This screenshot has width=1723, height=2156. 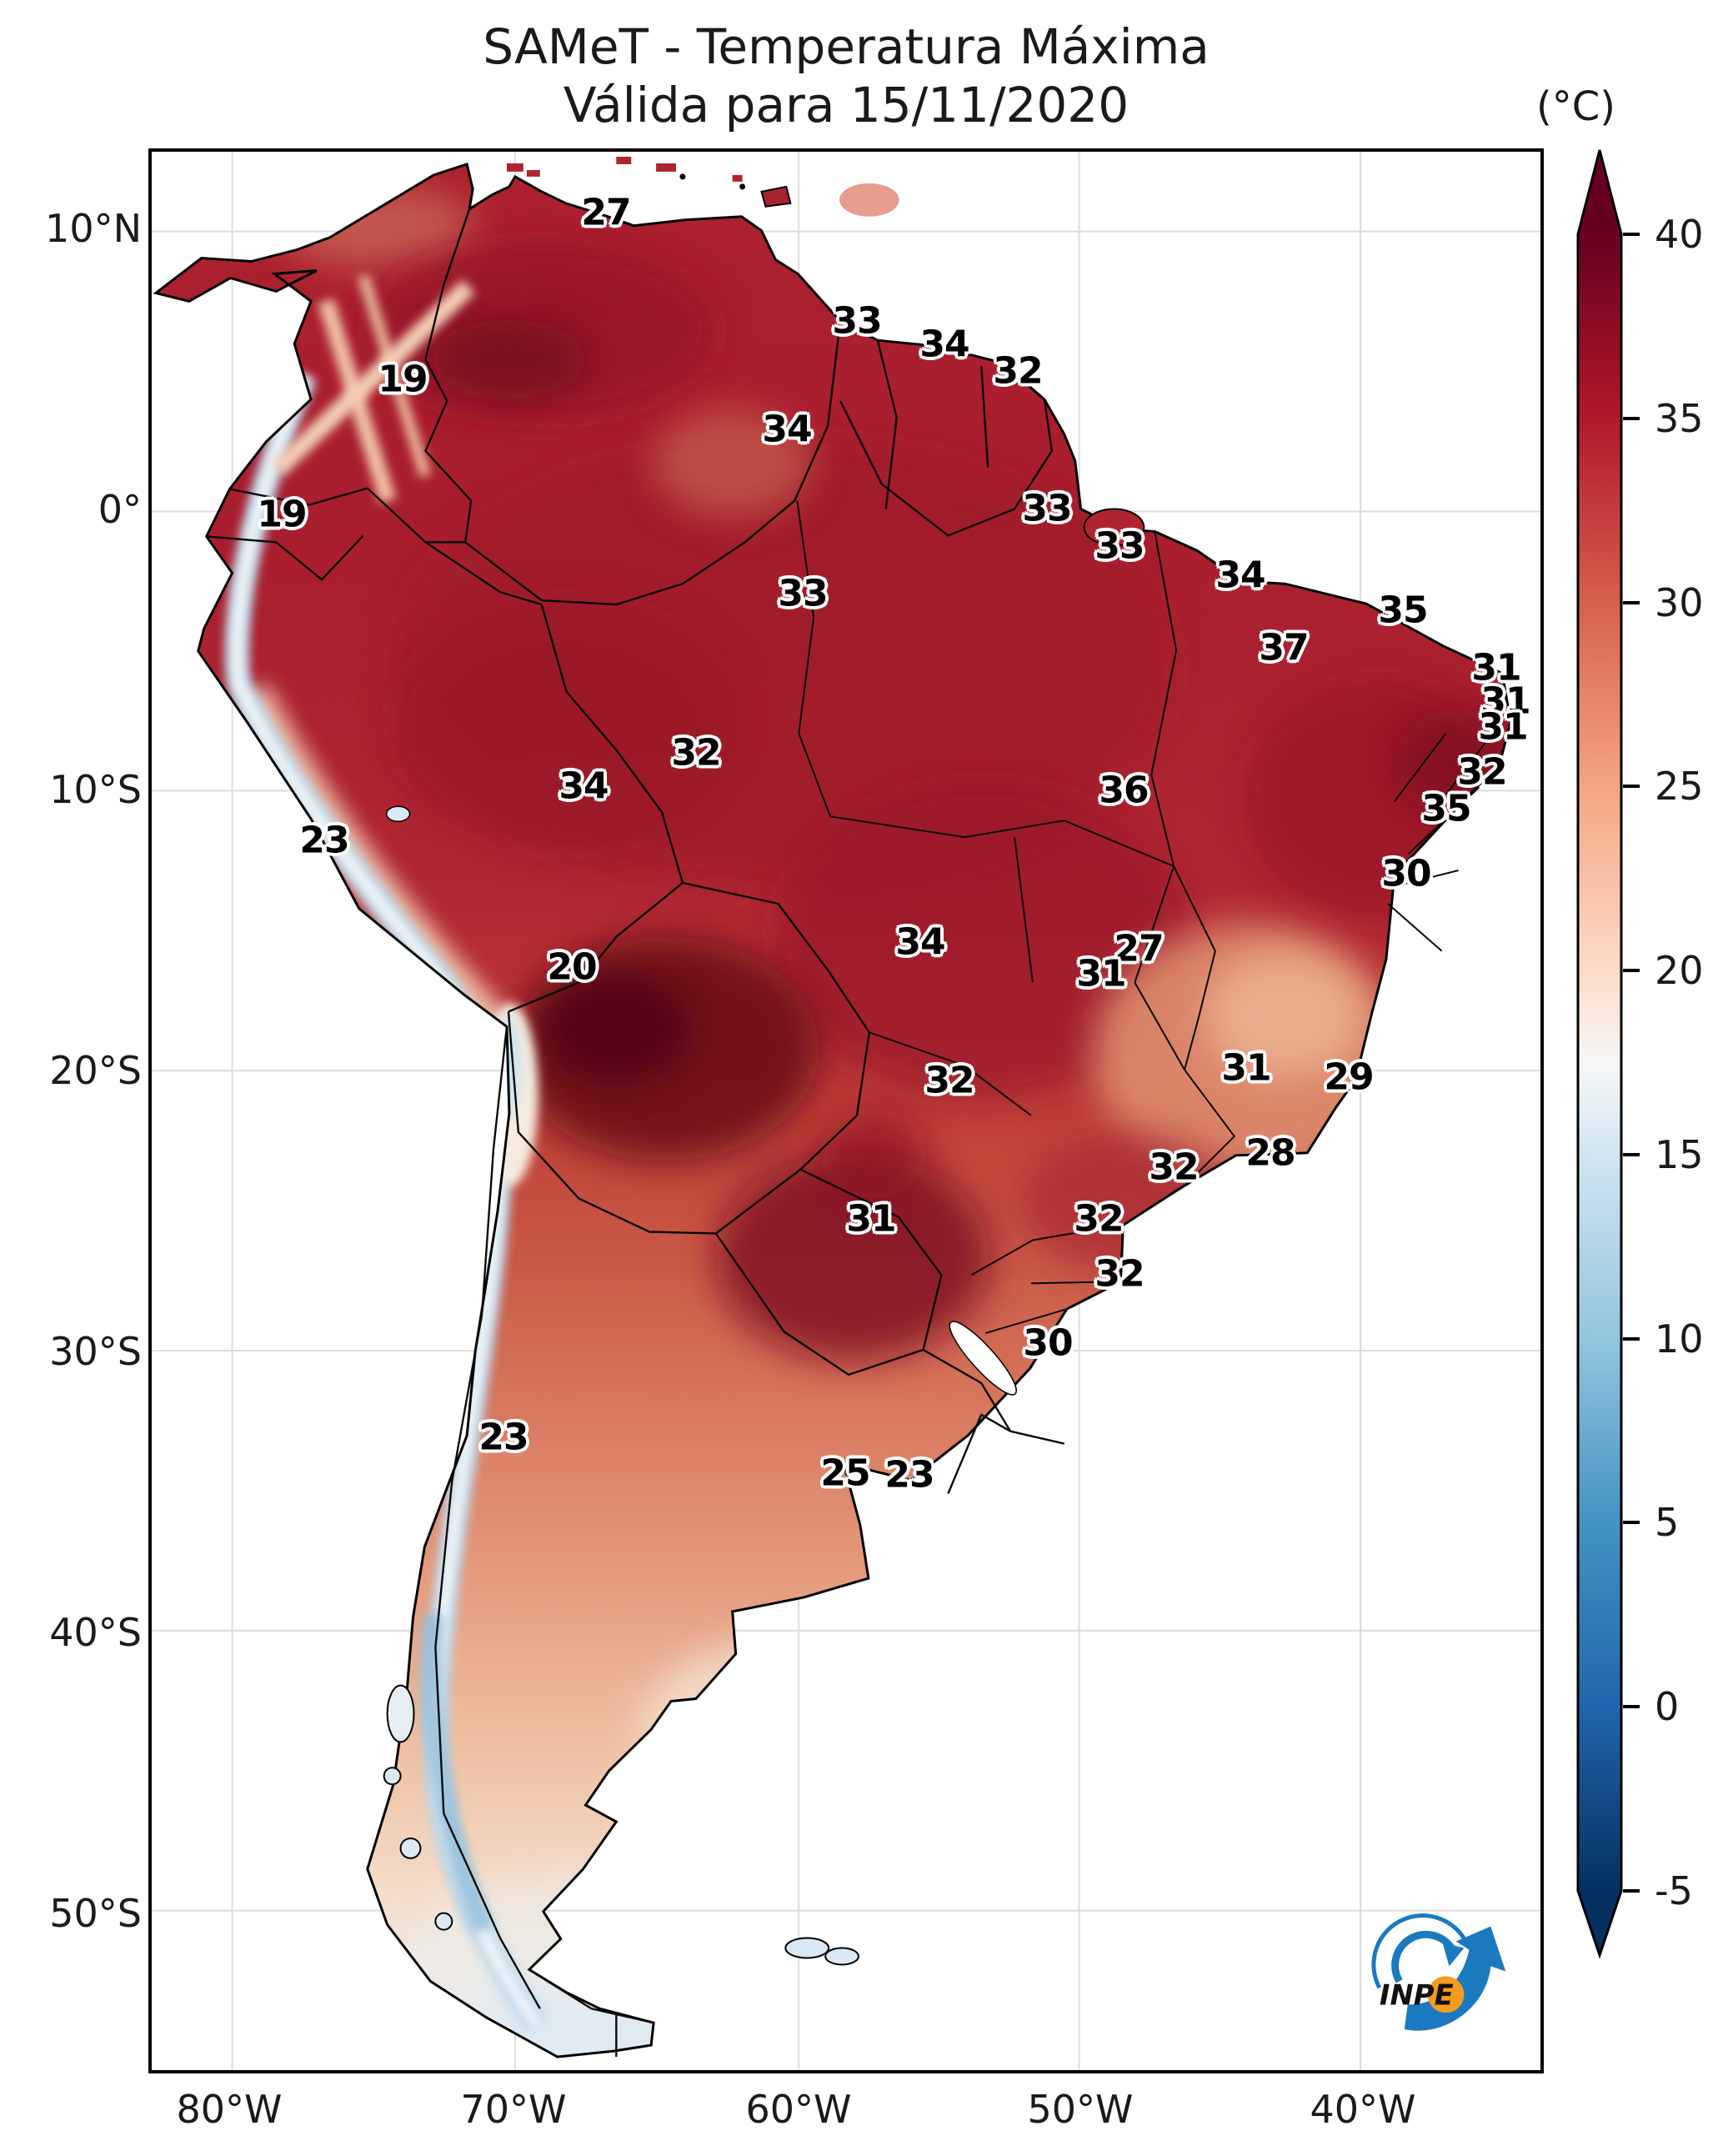 What do you see at coordinates (95, 1913) in the screenshot?
I see `lat-tick-label: 50°S` at bounding box center [95, 1913].